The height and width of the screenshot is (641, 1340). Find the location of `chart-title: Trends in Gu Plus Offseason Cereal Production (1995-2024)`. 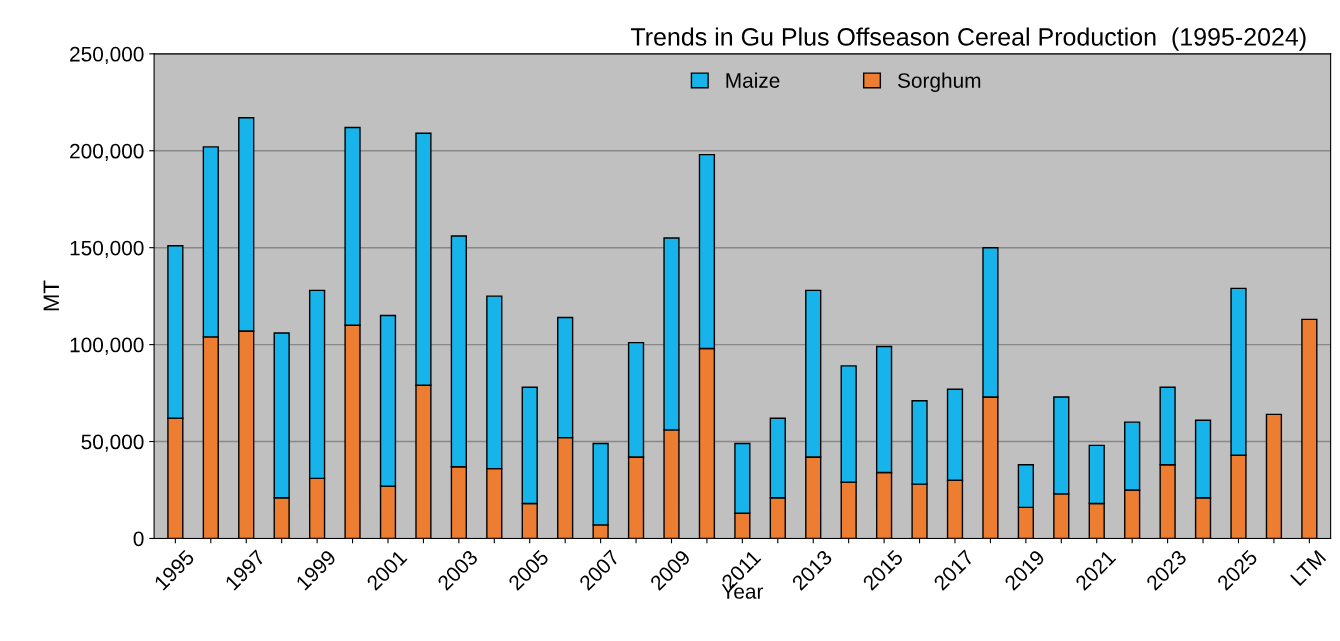

chart-title: Trends in Gu Plus Offseason Cereal Production (1995-2024) is located at coordinates (968, 39).